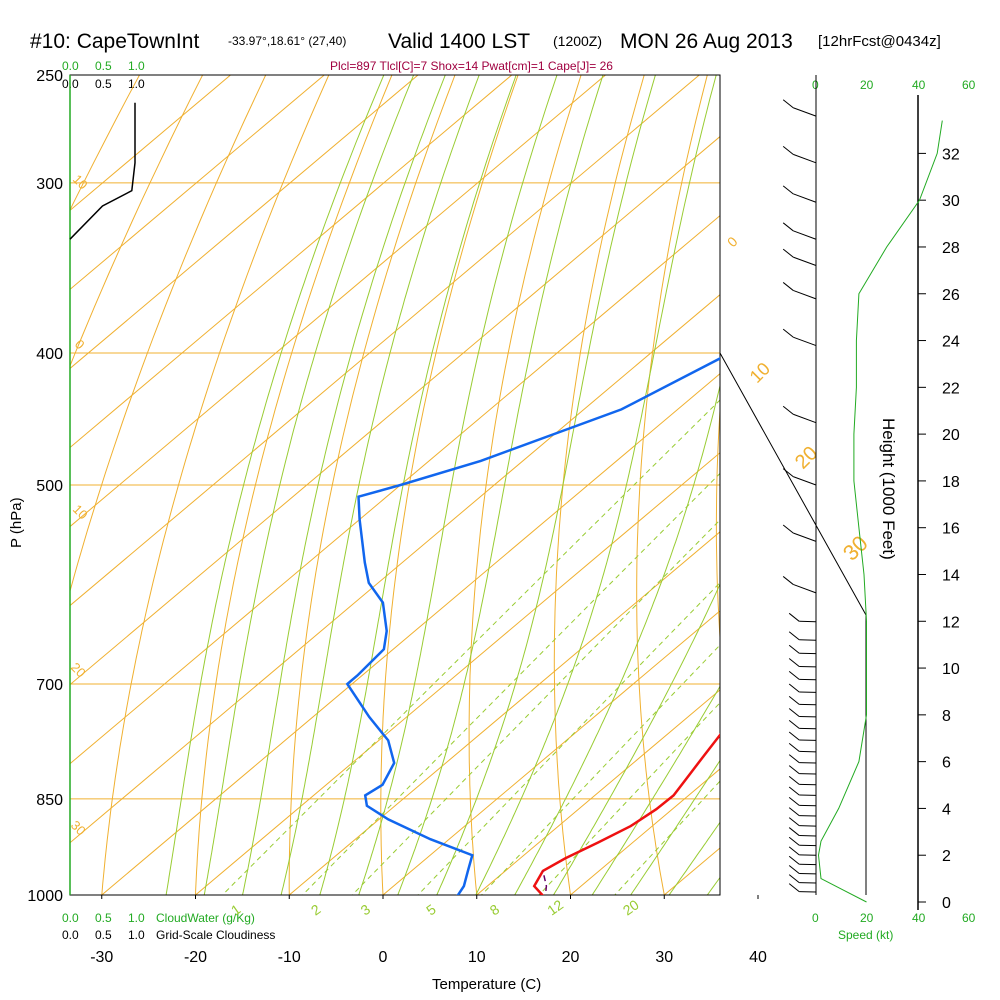 This screenshot has height=1000, width=1000. What do you see at coordinates (793, 623) in the screenshot?
I see `wind-panel-outline` at bounding box center [793, 623].